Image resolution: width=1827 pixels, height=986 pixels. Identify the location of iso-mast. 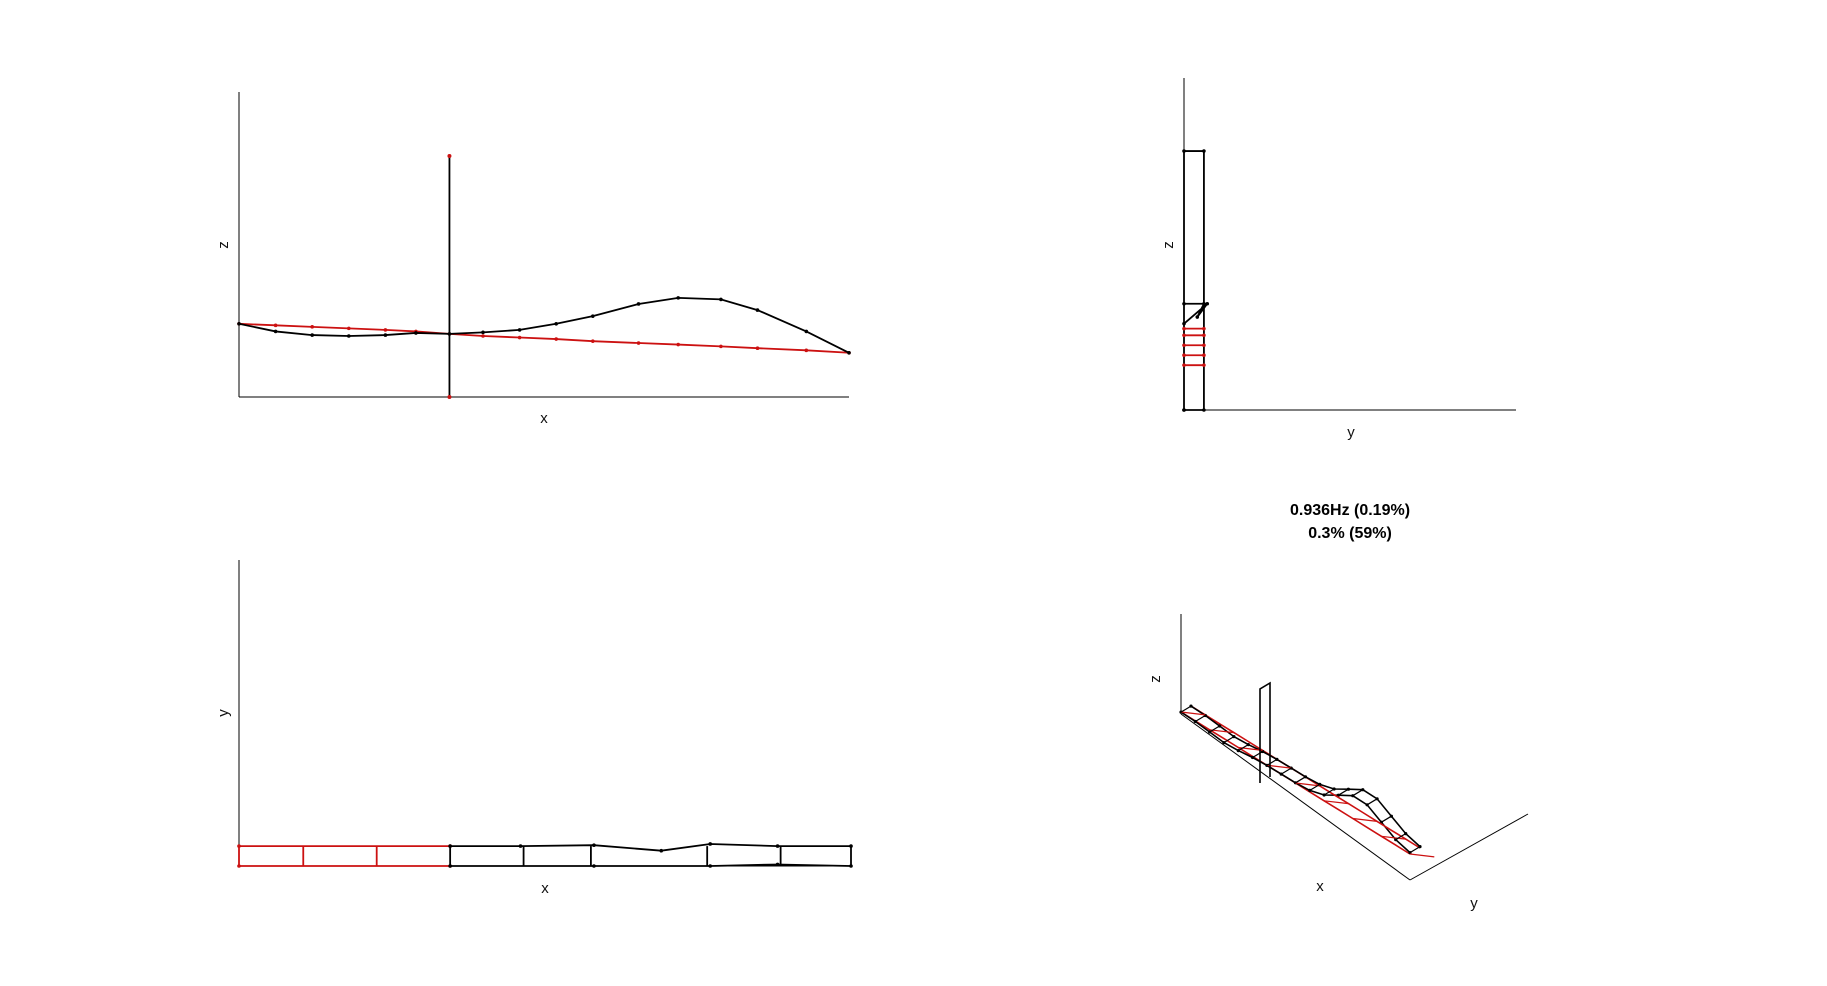
(1265, 732).